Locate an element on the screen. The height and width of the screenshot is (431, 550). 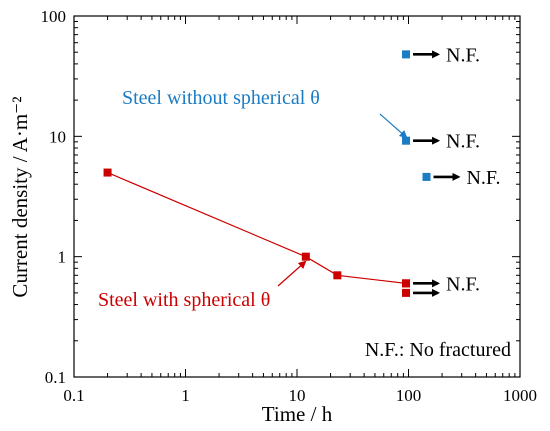
x-tick-label: 10 is located at coordinates (297, 395).